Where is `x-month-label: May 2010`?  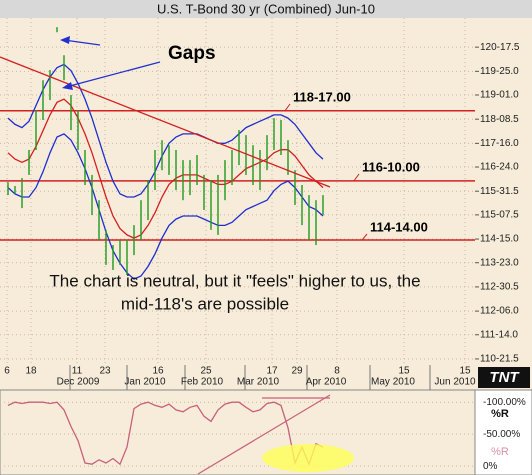
x-month-label: May 2010 is located at coordinates (393, 382).